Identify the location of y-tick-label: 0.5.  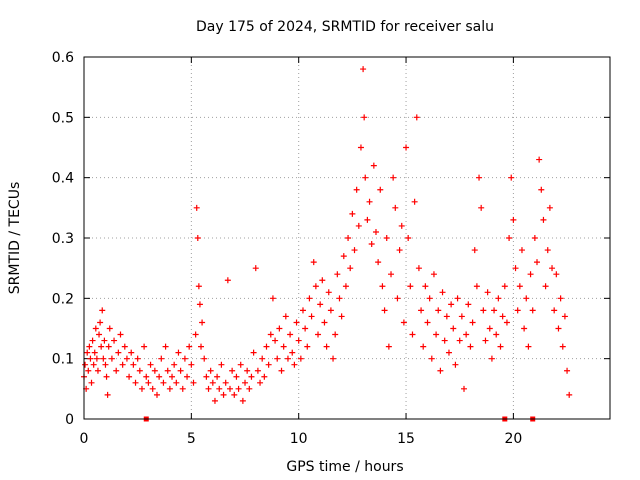
(63, 118).